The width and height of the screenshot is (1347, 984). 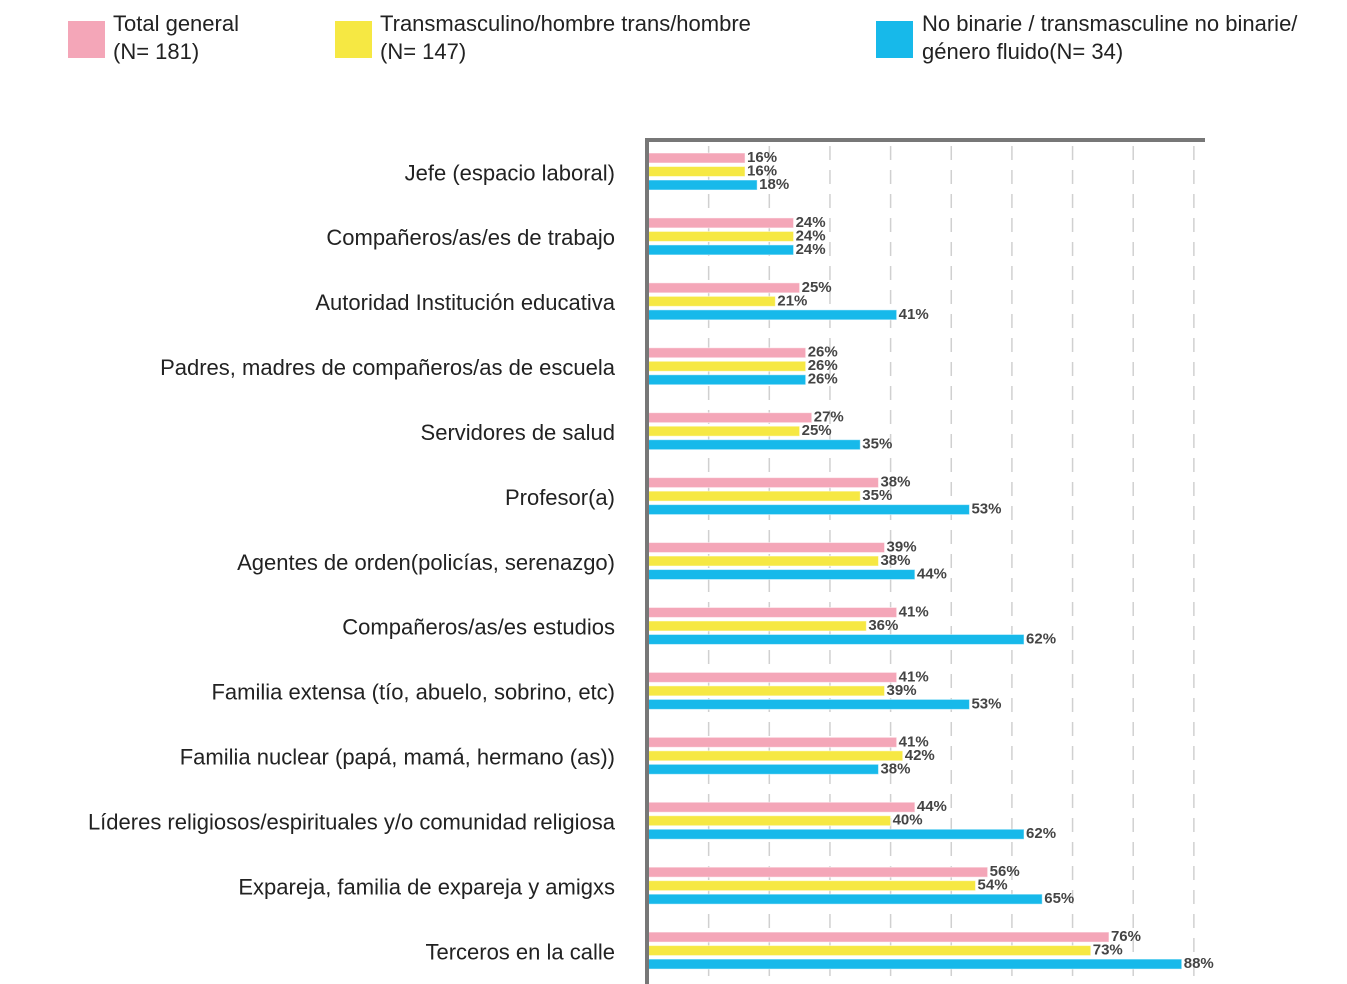 What do you see at coordinates (1199, 963) in the screenshot?
I see `data-label: 88%` at bounding box center [1199, 963].